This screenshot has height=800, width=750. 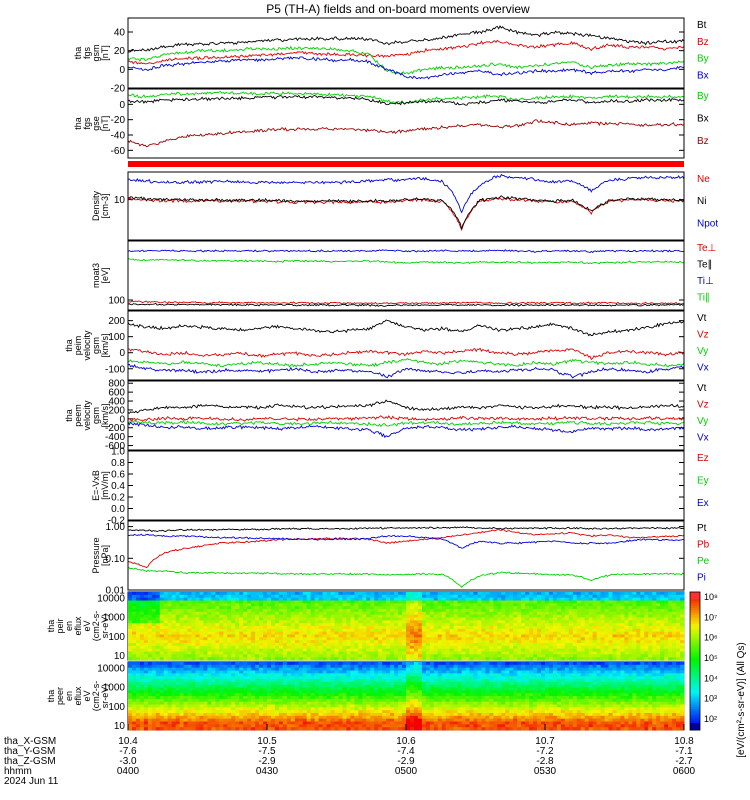 What do you see at coordinates (78, 123) in the screenshot?
I see `y-axis-label: tha` at bounding box center [78, 123].